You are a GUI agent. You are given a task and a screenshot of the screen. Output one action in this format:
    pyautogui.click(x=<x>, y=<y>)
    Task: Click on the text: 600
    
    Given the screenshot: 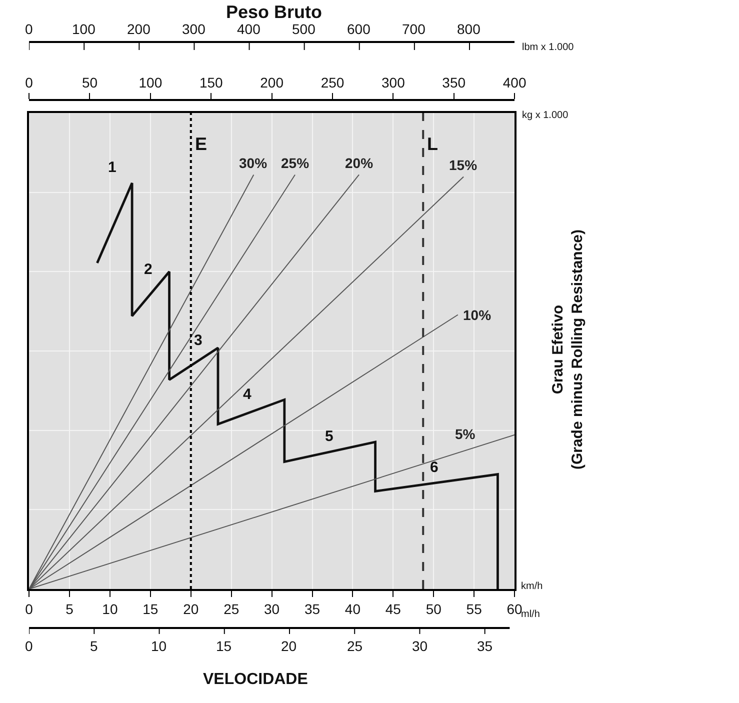 What is the action you would take?
    pyautogui.click(x=359, y=29)
    